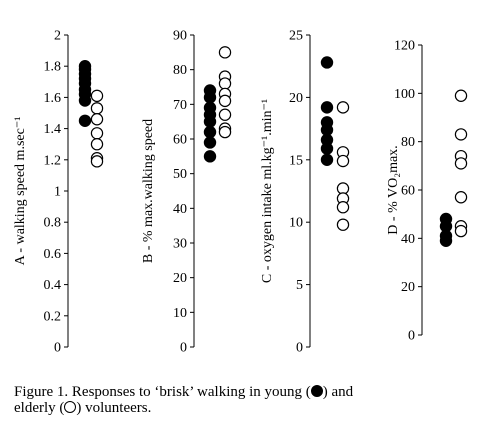 Image resolution: width=489 pixels, height=425 pixels. What do you see at coordinates (53, 254) in the screenshot?
I see `y-tick-label: 0.6` at bounding box center [53, 254].